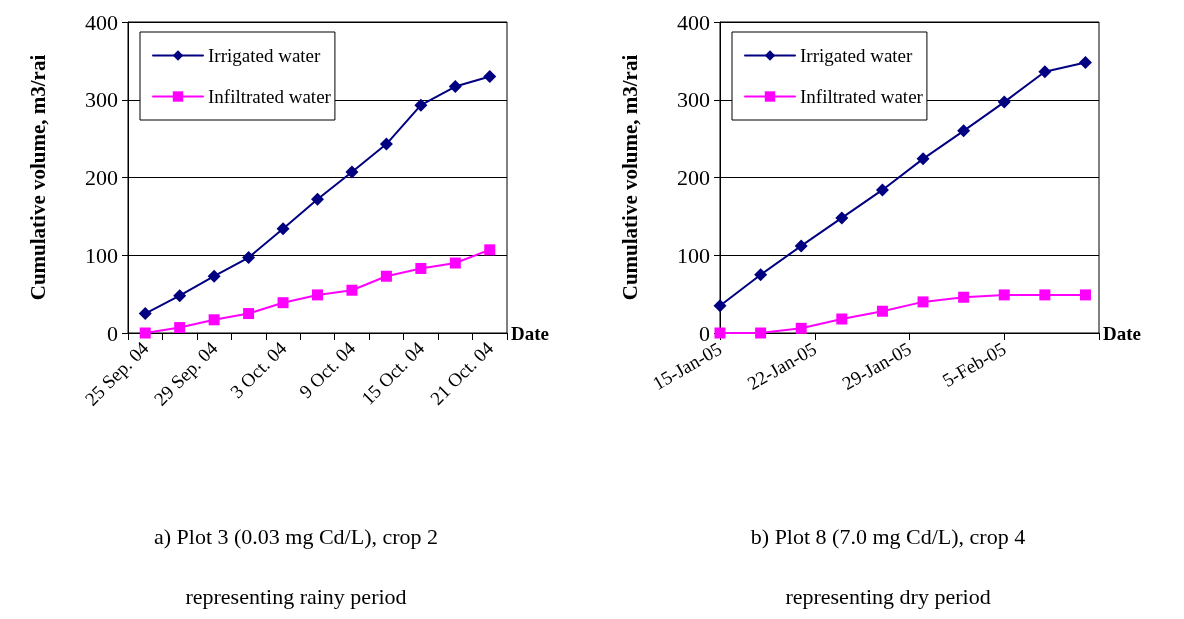 The image size is (1184, 619). What do you see at coordinates (888, 596) in the screenshot?
I see `text: representing dry period` at bounding box center [888, 596].